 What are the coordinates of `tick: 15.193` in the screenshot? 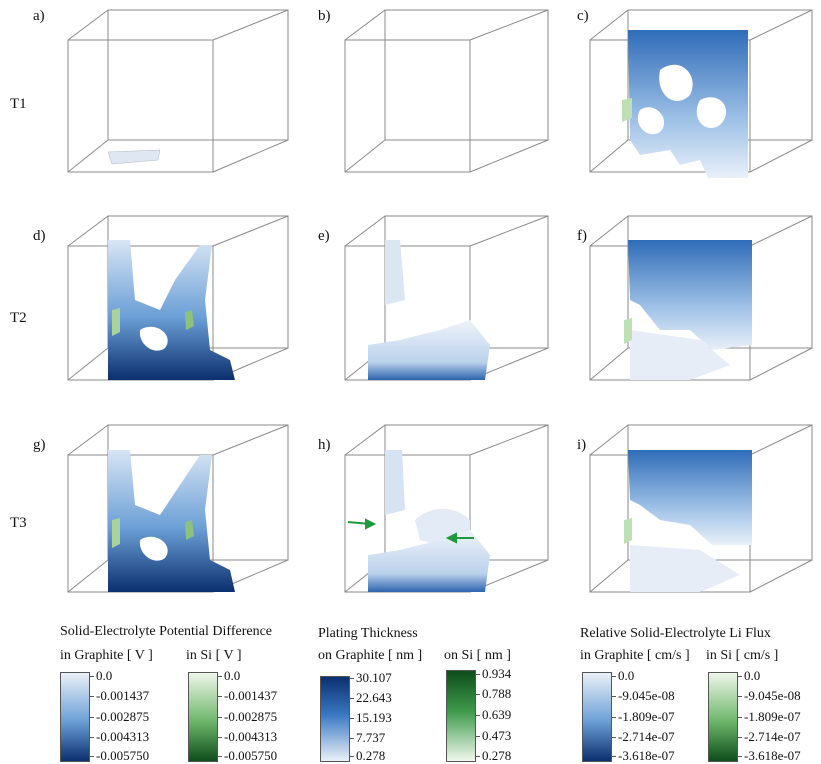 It's located at (370, 717).